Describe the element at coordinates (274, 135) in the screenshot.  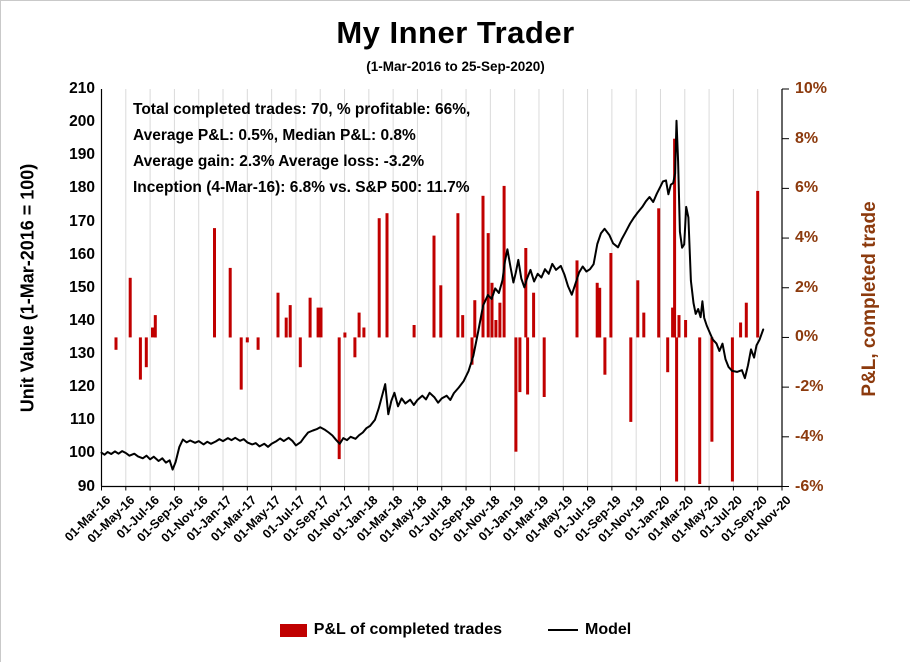
I see `annotation-line-2: Average P&L: 0.5%, Median P&L: 0.8%` at that location.